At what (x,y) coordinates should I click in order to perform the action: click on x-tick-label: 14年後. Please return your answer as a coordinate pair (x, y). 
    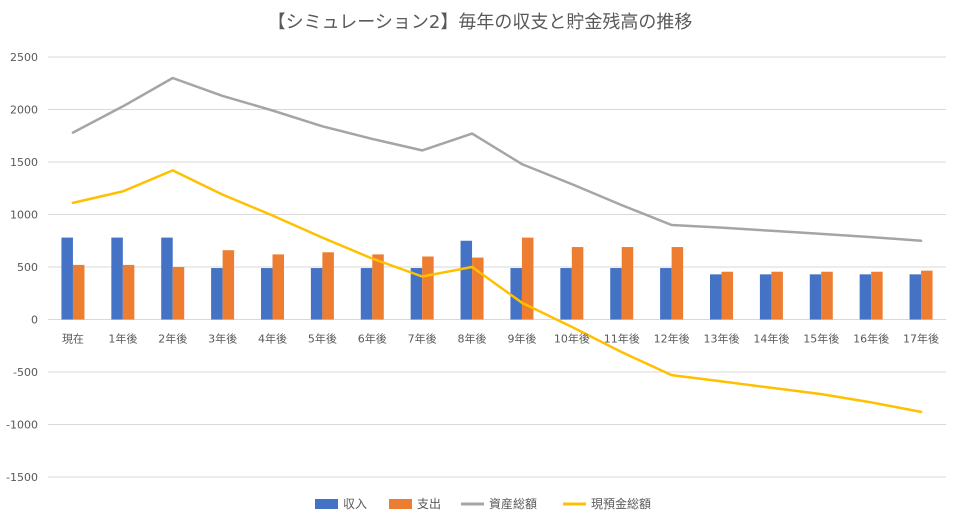
    Looking at the image, I should click on (771, 339).